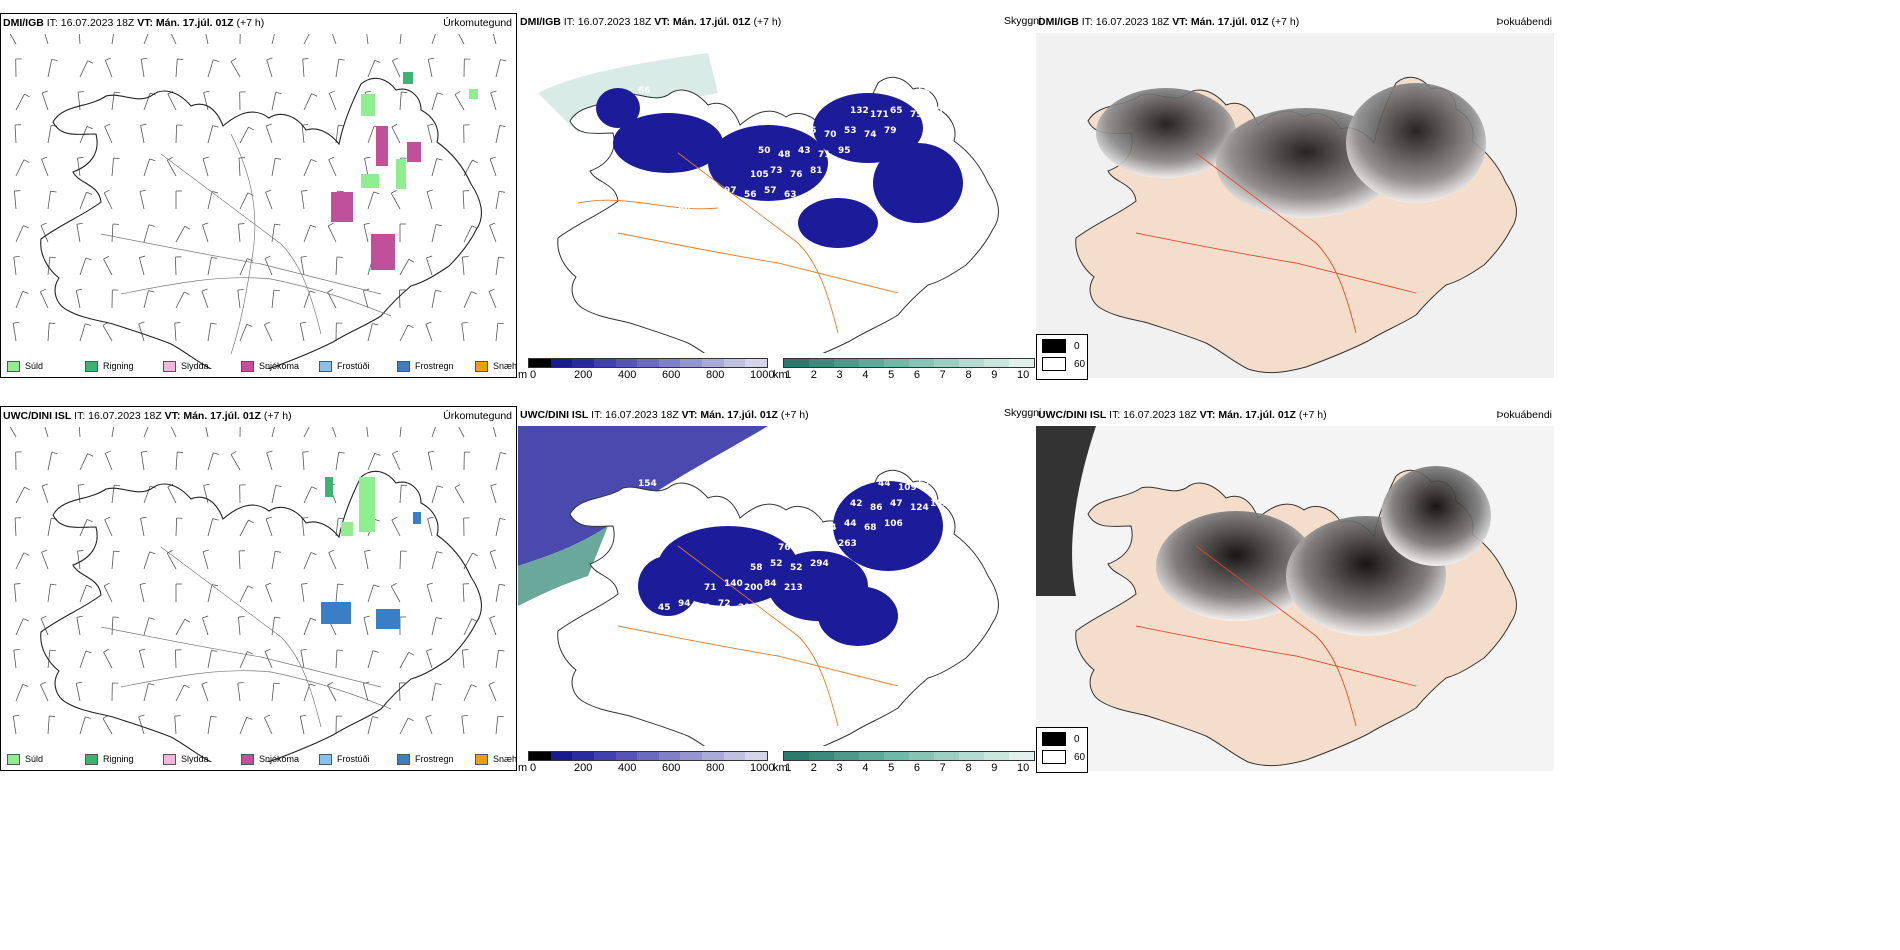 The image size is (1900, 950). Describe the element at coordinates (819, 564) in the screenshot. I see `cloud-base-label: 294` at that location.